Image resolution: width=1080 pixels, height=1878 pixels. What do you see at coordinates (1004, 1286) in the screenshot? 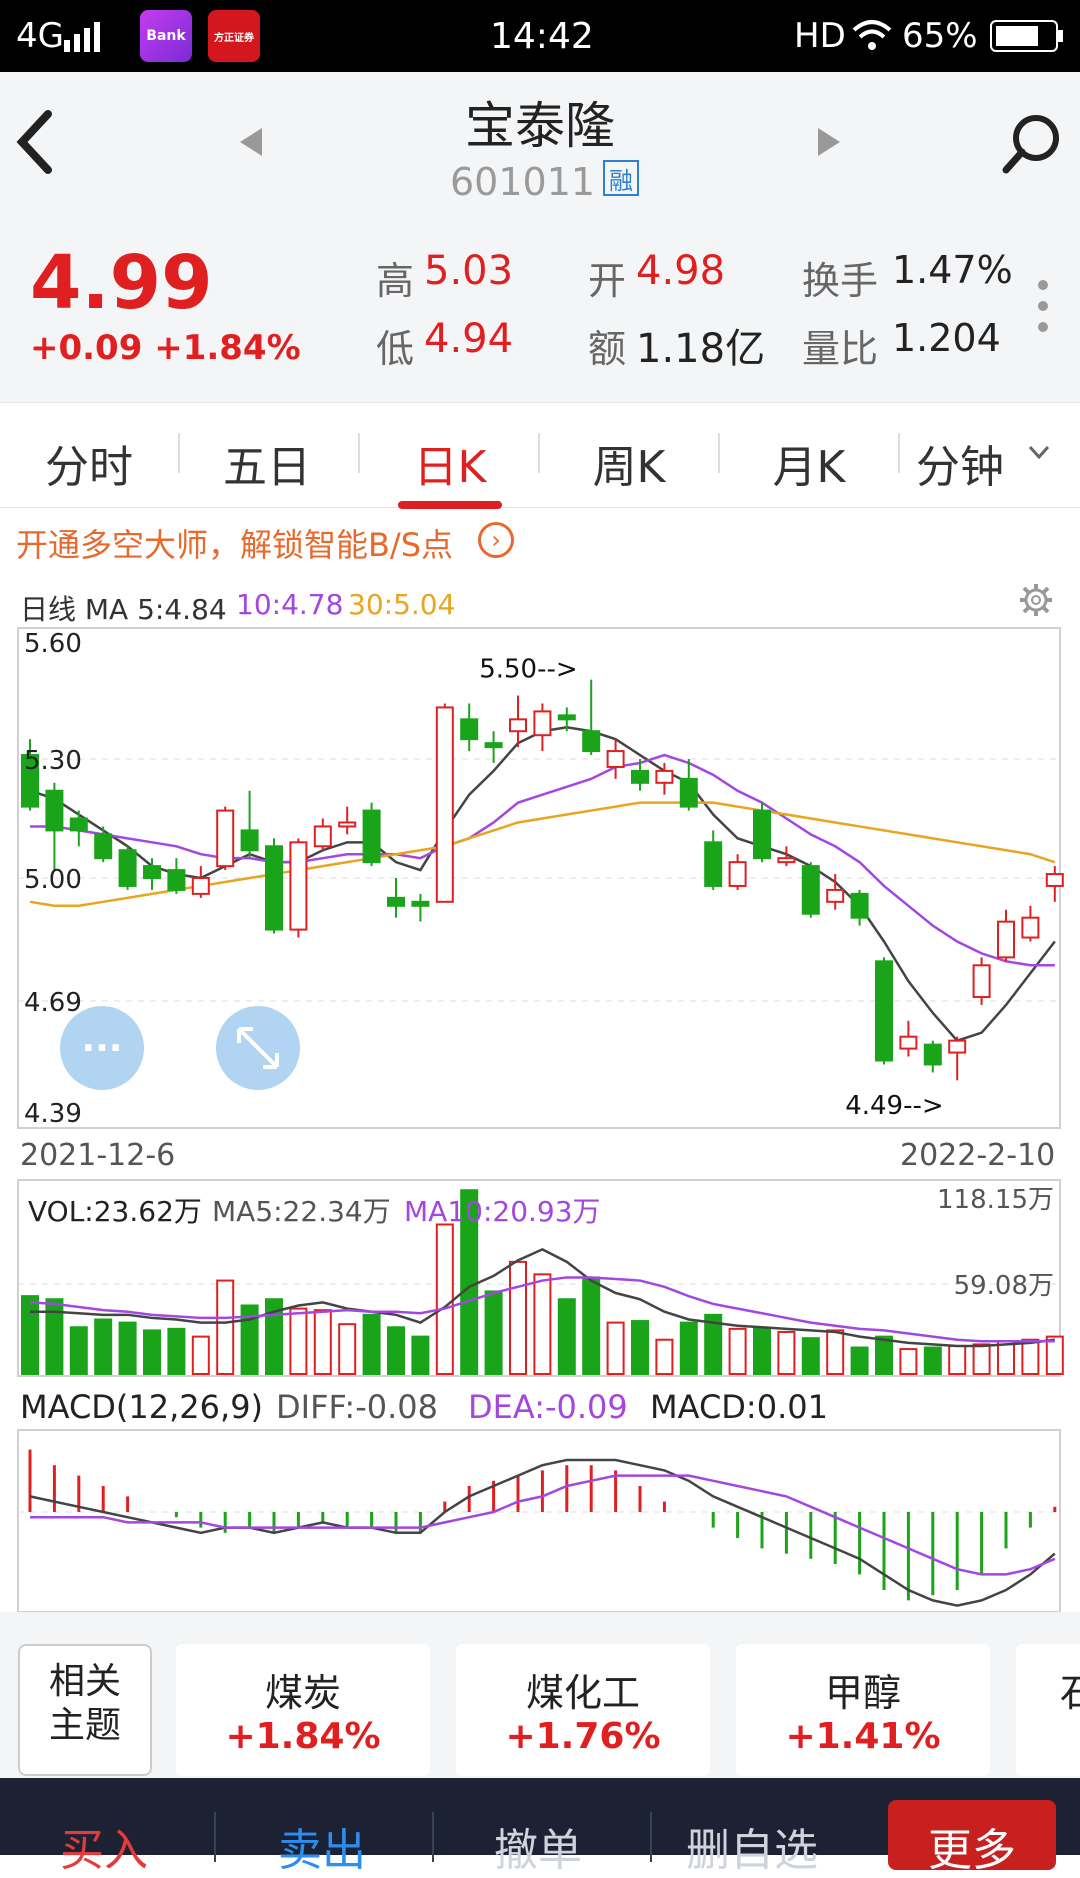
I see `vol-mid-tick: 59.08万` at bounding box center [1004, 1286].